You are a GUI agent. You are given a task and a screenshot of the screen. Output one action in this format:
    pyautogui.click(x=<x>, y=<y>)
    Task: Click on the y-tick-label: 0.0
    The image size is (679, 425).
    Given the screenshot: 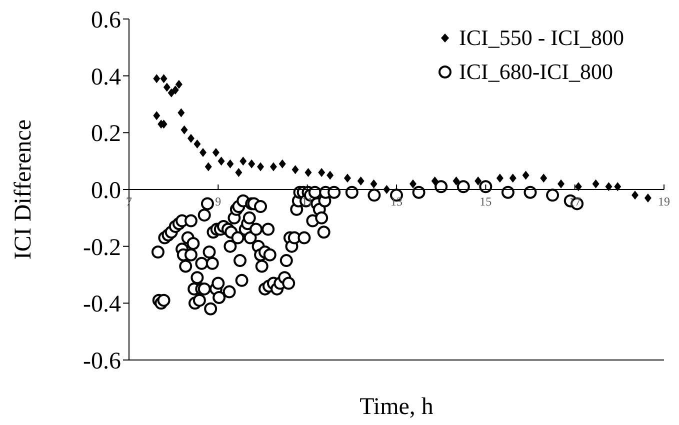 What is the action you would take?
    pyautogui.click(x=106, y=191)
    